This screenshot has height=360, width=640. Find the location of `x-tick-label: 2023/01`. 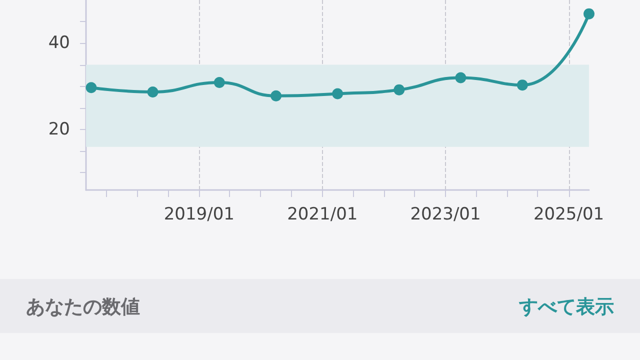

x-tick-label: 2023/01 is located at coordinates (445, 214).